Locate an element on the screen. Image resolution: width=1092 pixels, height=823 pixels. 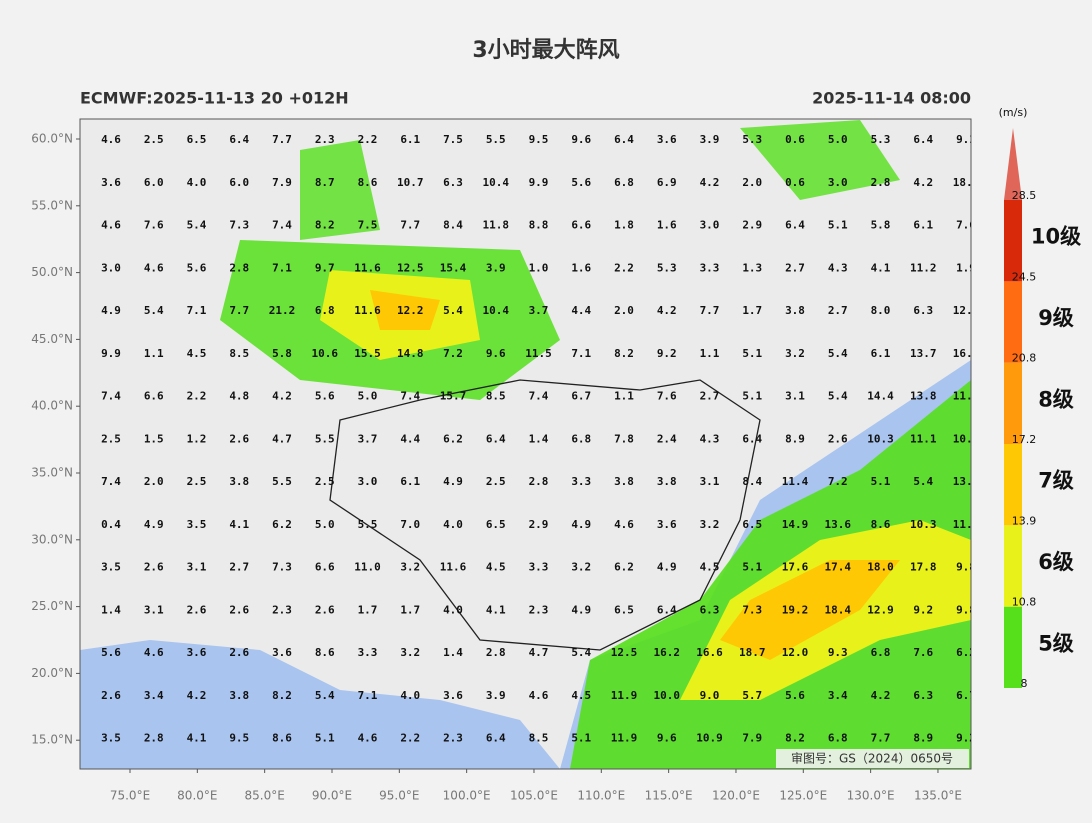
grid-value: 2.0 is located at coordinates (154, 481).